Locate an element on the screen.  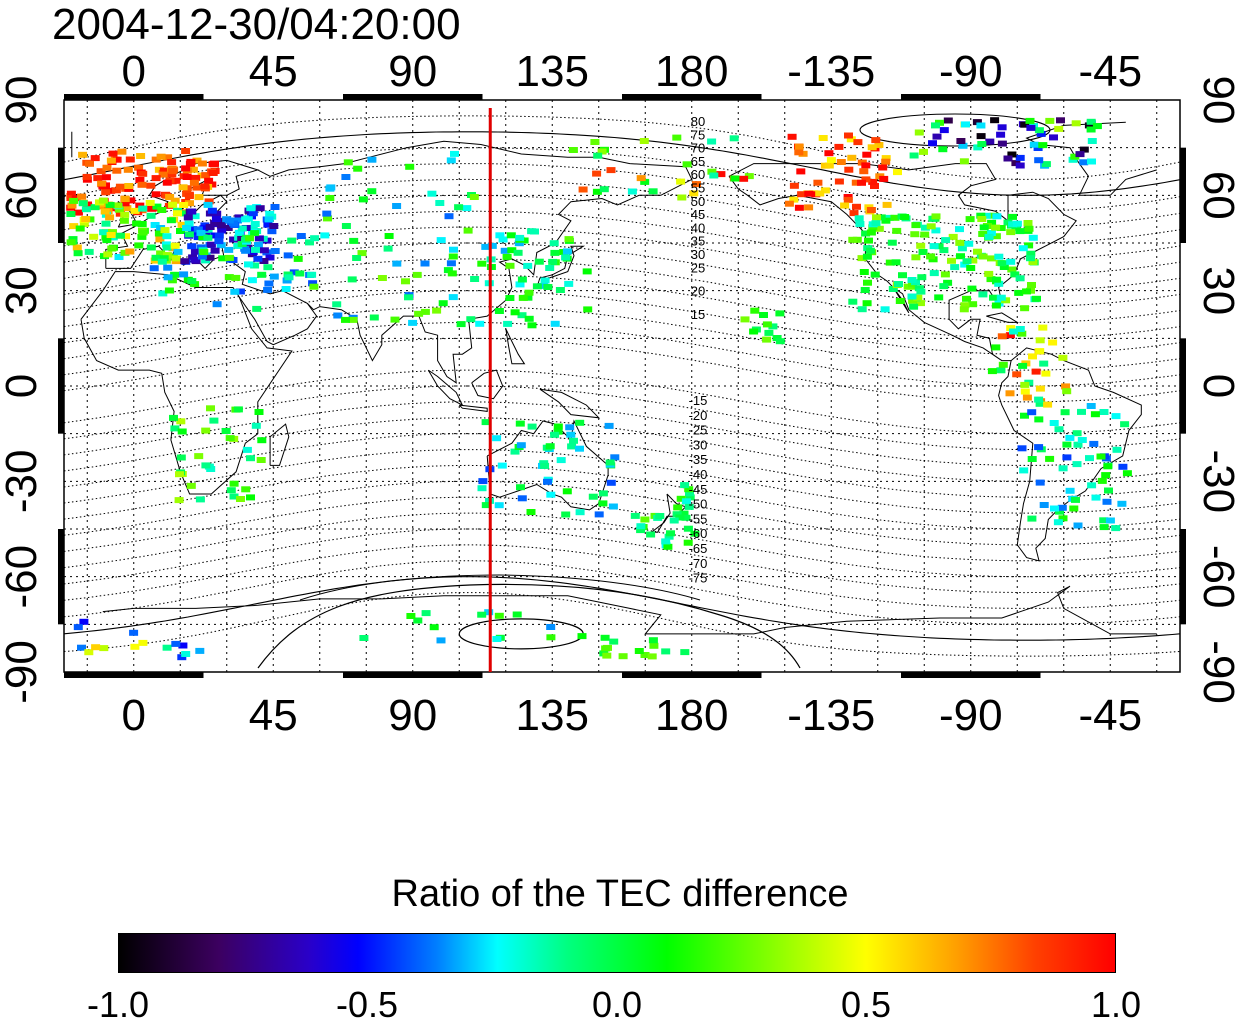
edge-bar-right is located at coordinates (1183, 195).